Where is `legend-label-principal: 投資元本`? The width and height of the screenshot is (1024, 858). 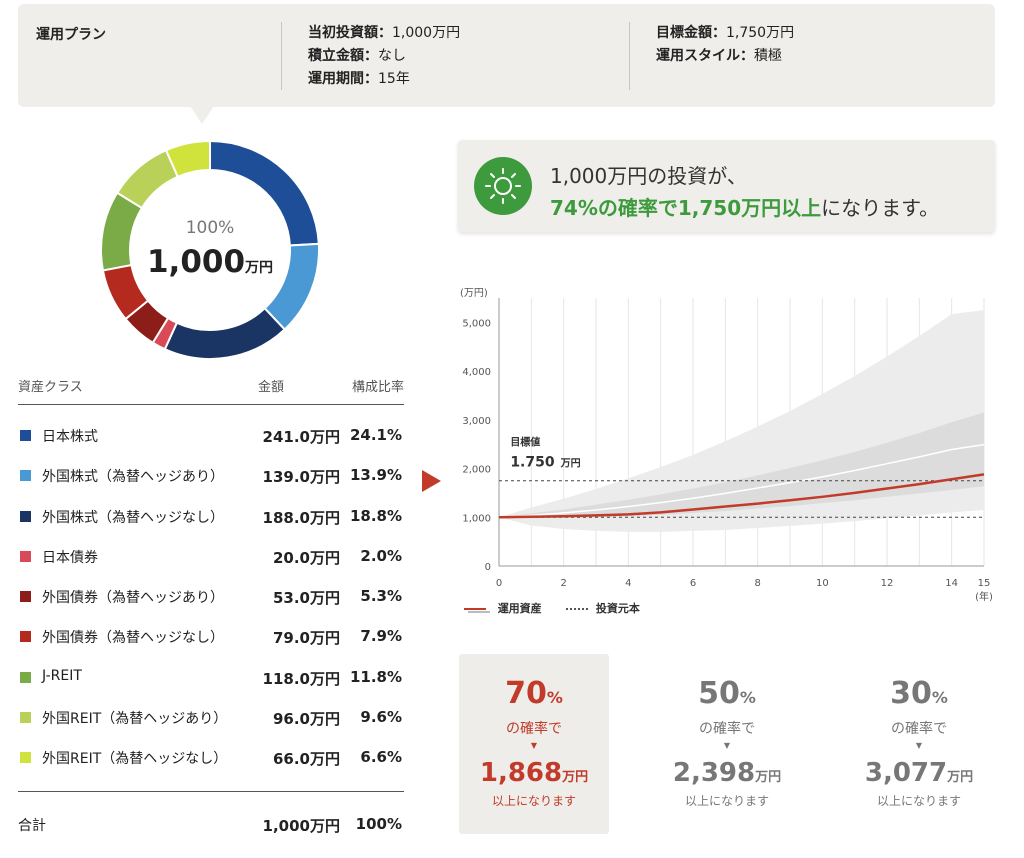
legend-label-principal: 投資元本 is located at coordinates (617, 608).